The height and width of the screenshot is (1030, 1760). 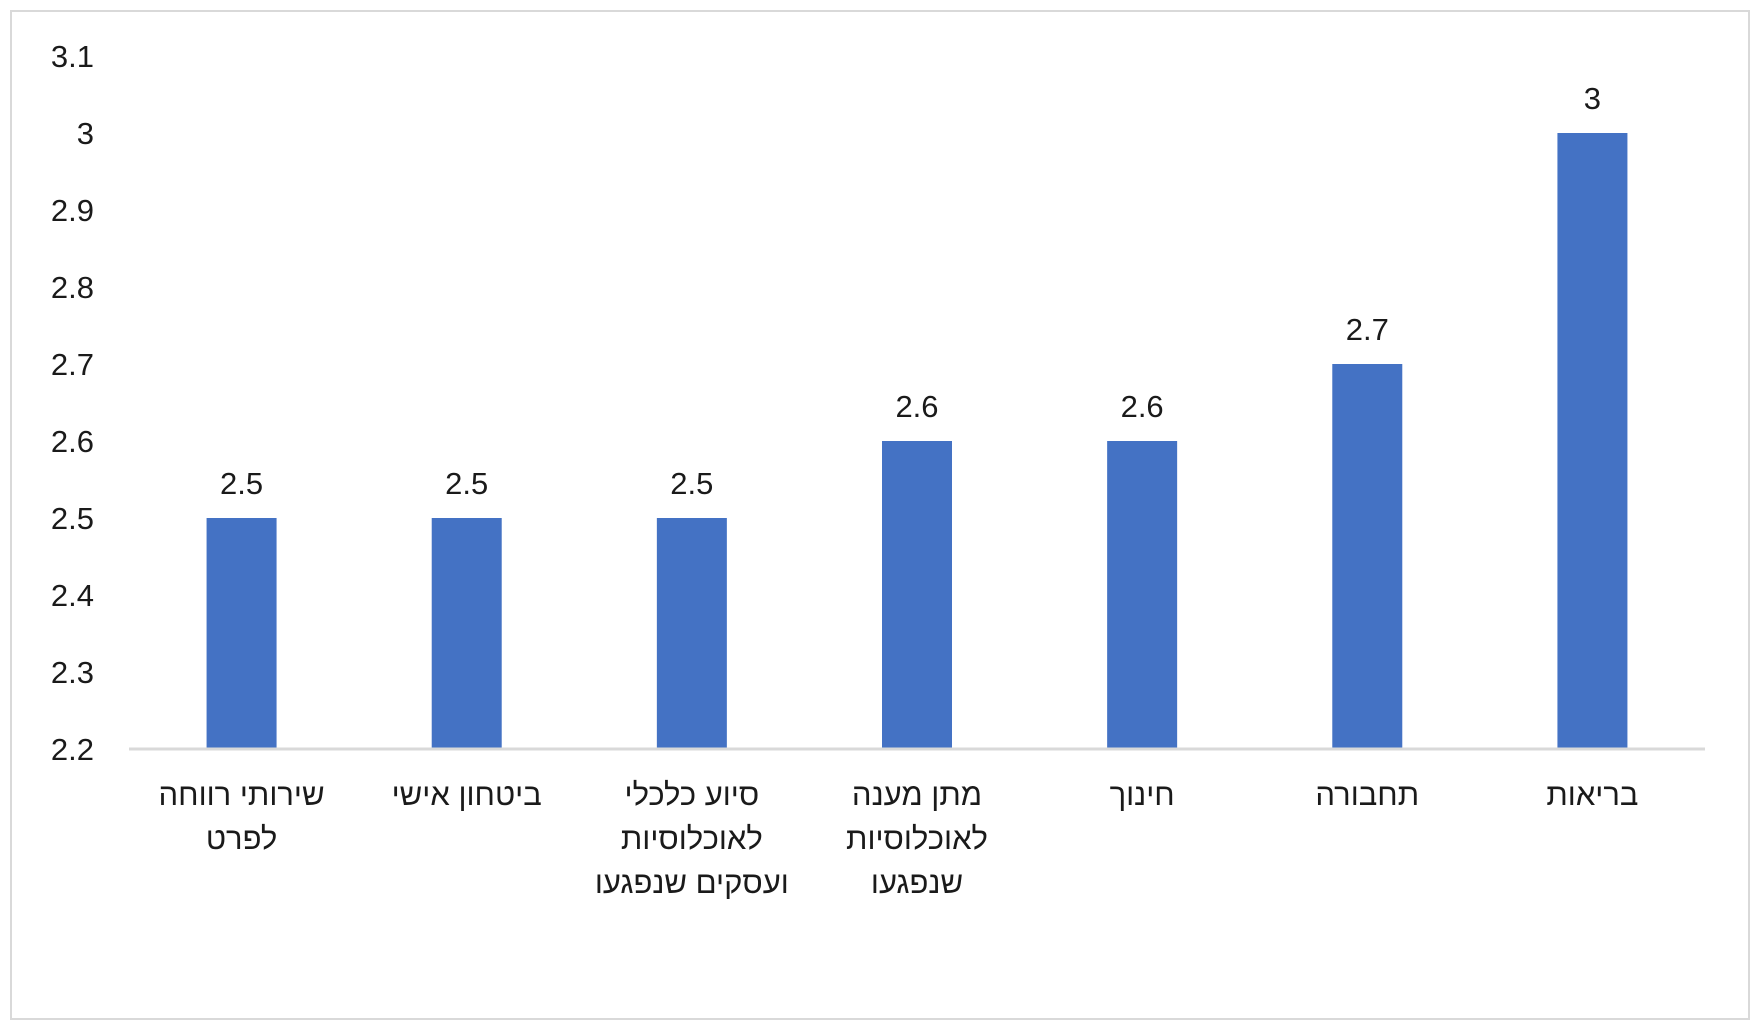 I want to click on data-label: 2.7, so click(x=1367, y=329).